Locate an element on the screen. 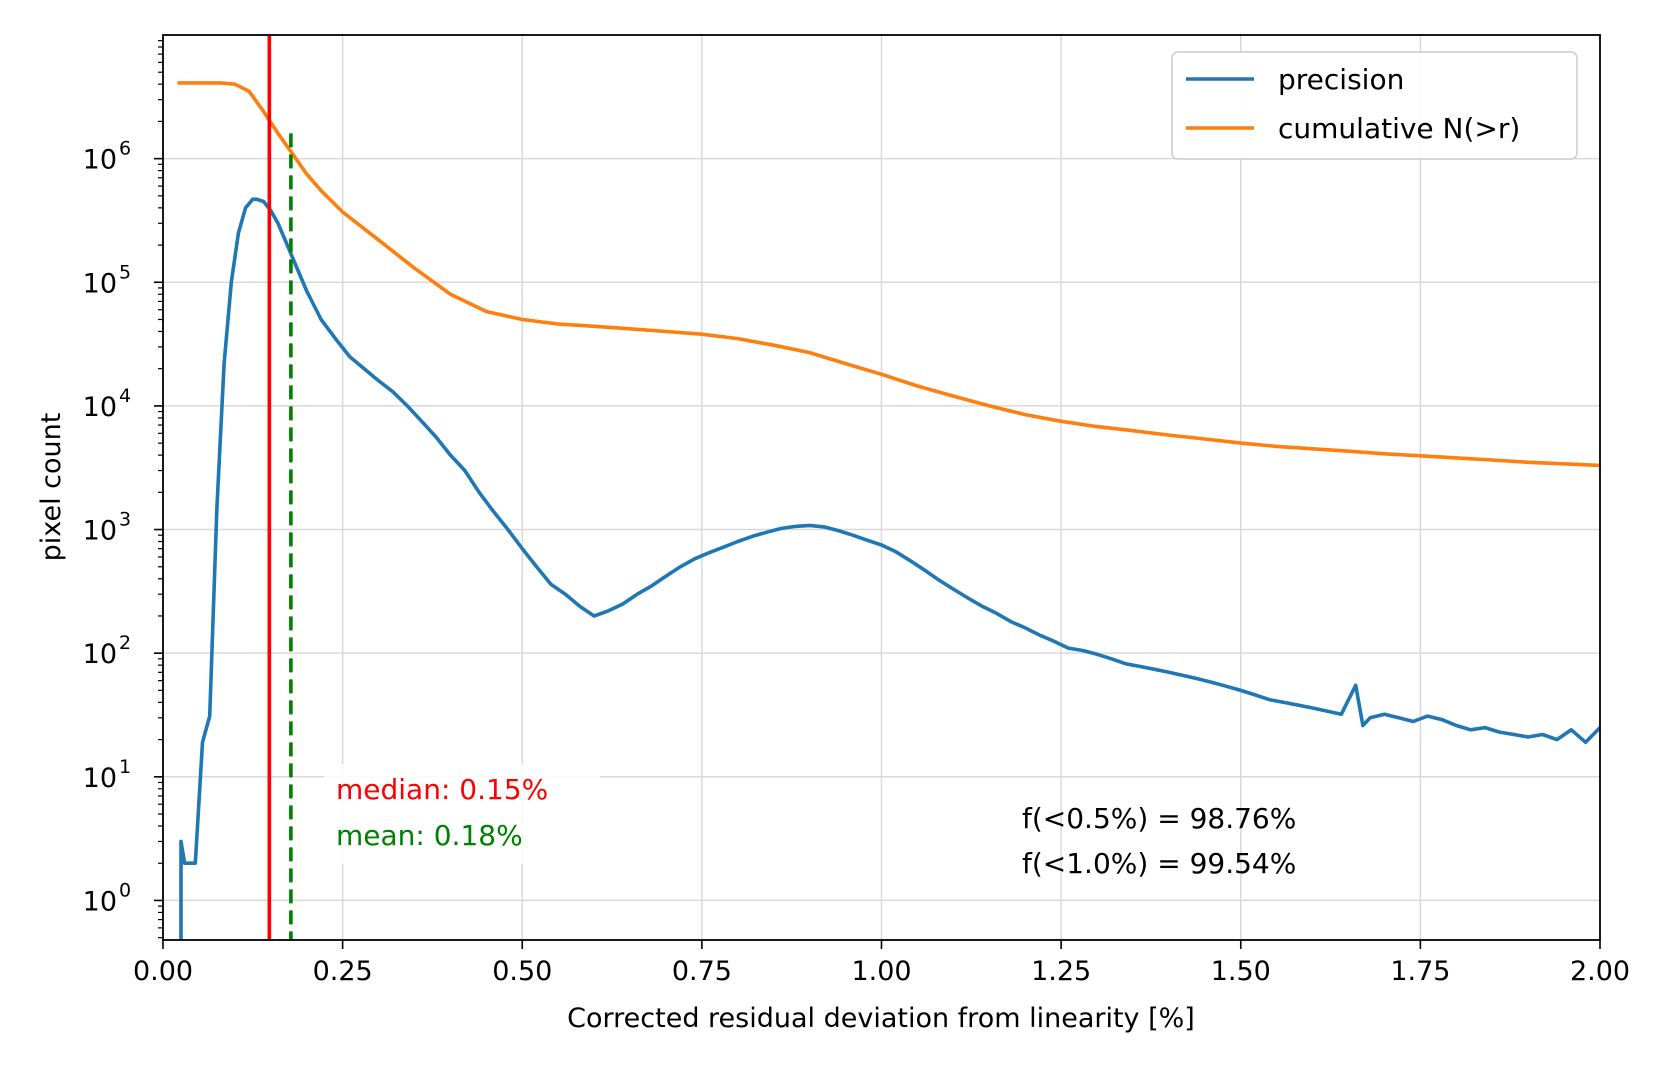 This screenshot has height=1068, width=1661. x-tick-label: 0.25 is located at coordinates (343, 971).